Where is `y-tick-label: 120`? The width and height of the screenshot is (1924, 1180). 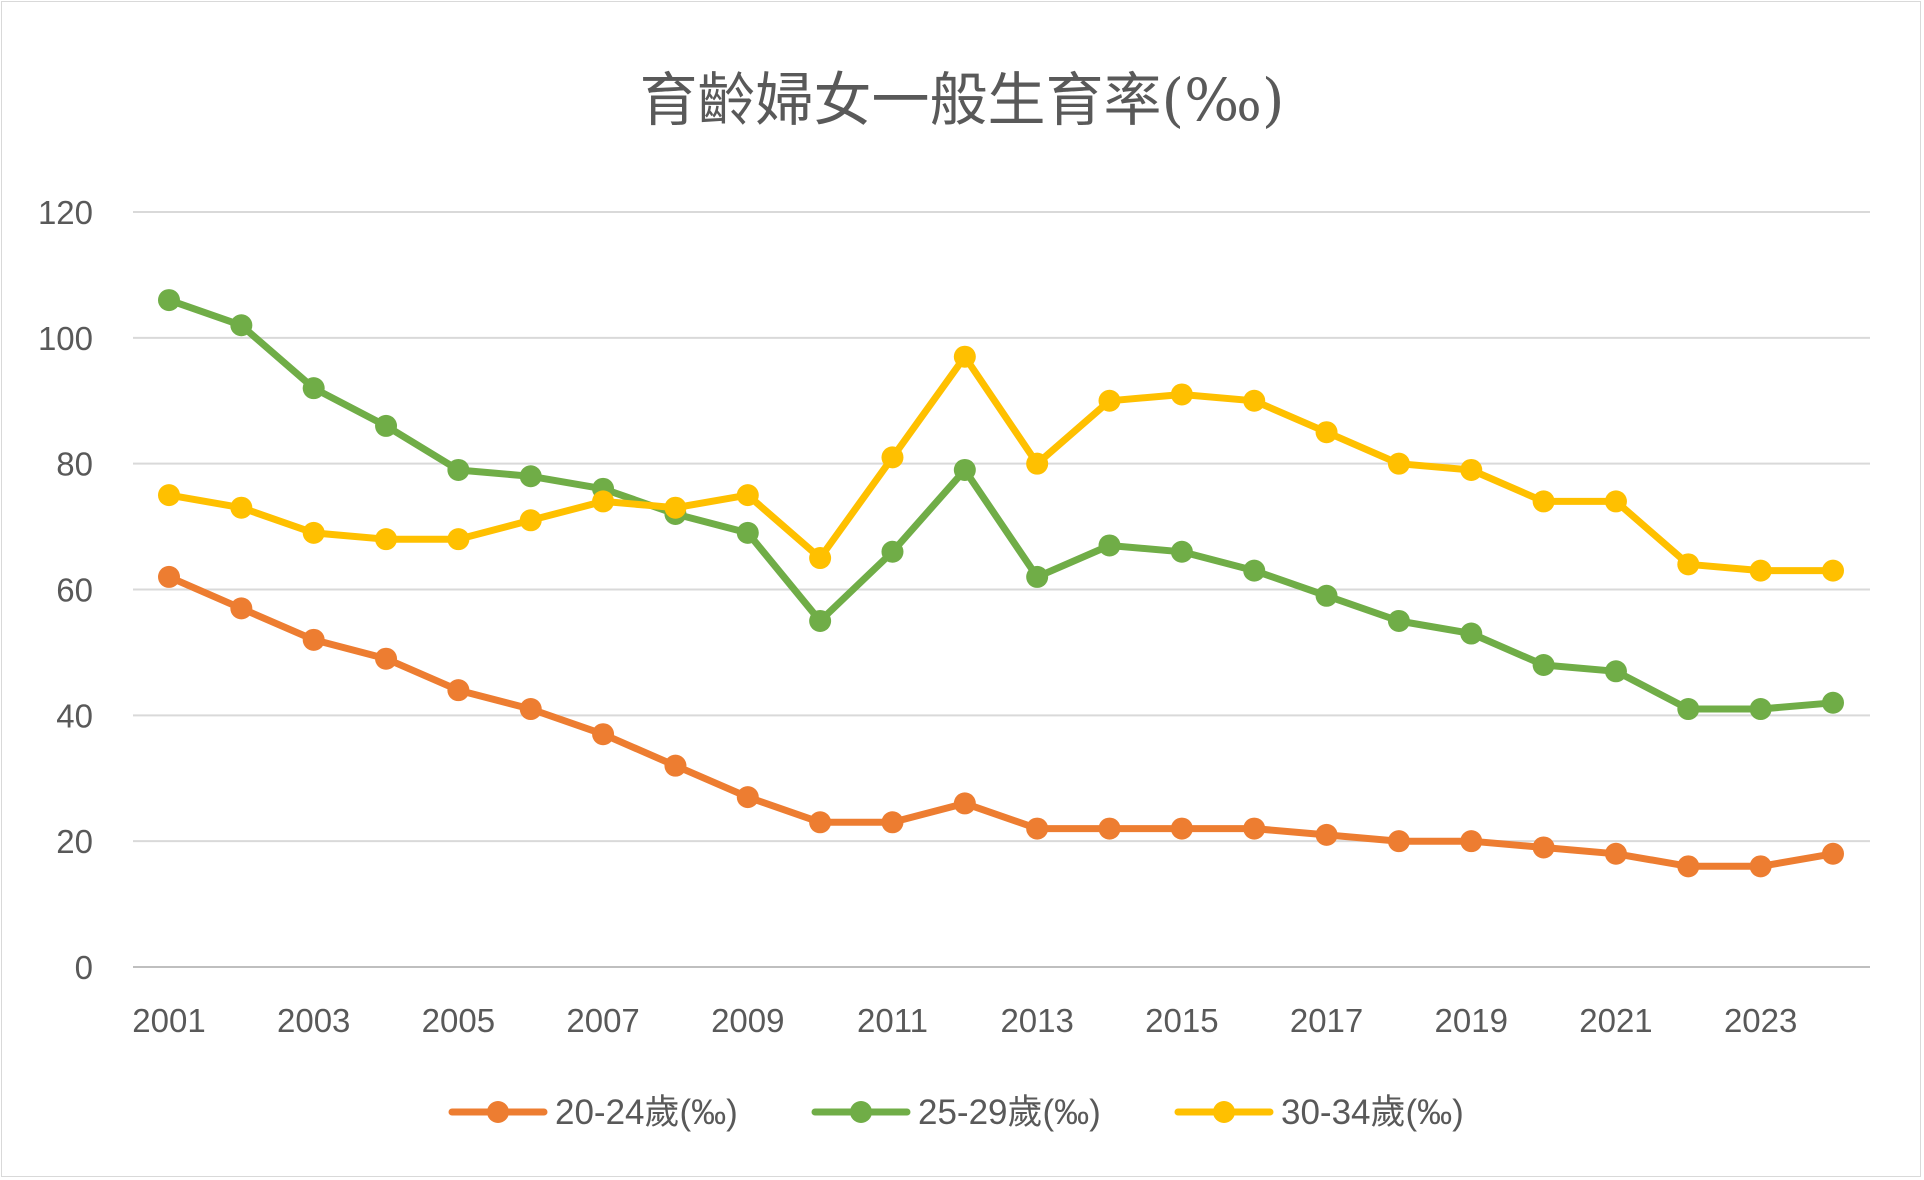
y-tick-label: 120 is located at coordinates (65, 212).